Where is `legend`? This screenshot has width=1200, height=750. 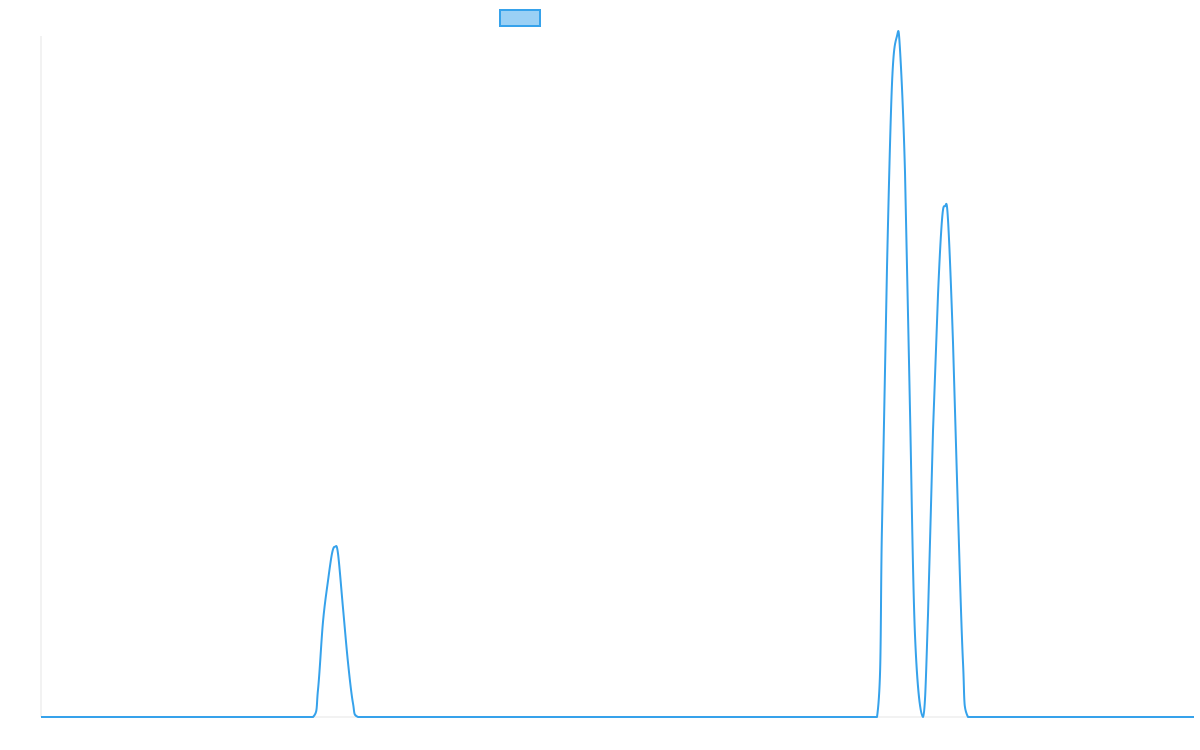 legend is located at coordinates (520, 18).